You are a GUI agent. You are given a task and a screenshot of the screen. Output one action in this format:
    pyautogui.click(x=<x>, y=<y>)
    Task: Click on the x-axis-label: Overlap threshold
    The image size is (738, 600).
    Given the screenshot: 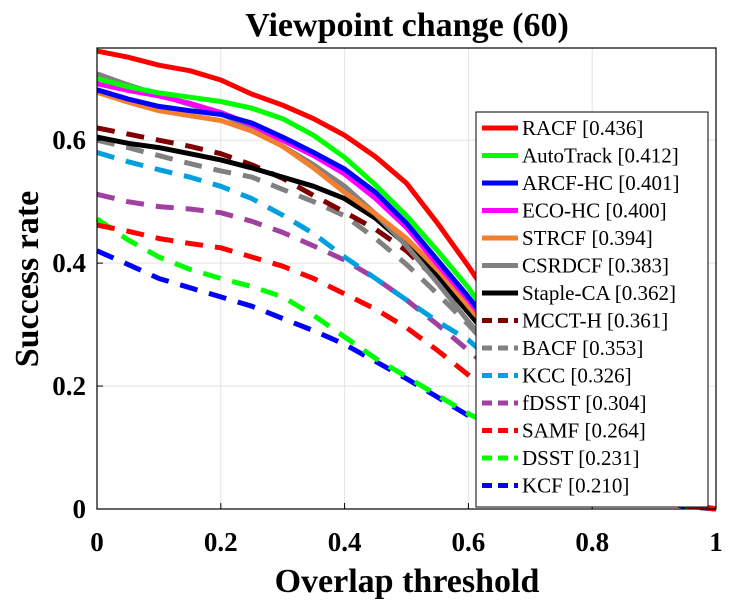 What is the action you would take?
    pyautogui.click(x=407, y=581)
    